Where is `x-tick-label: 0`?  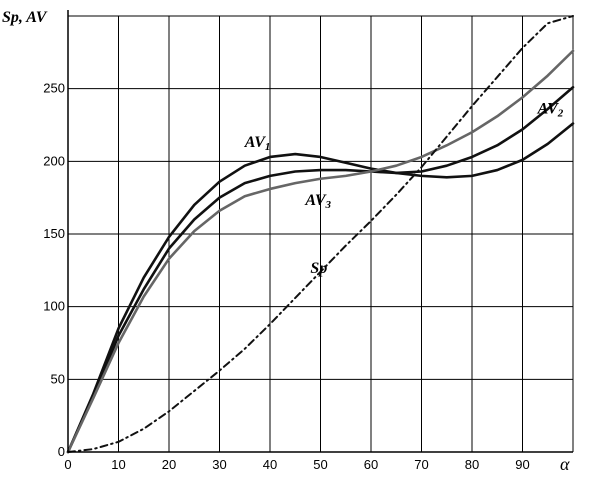
x-tick-label: 0 is located at coordinates (67, 464).